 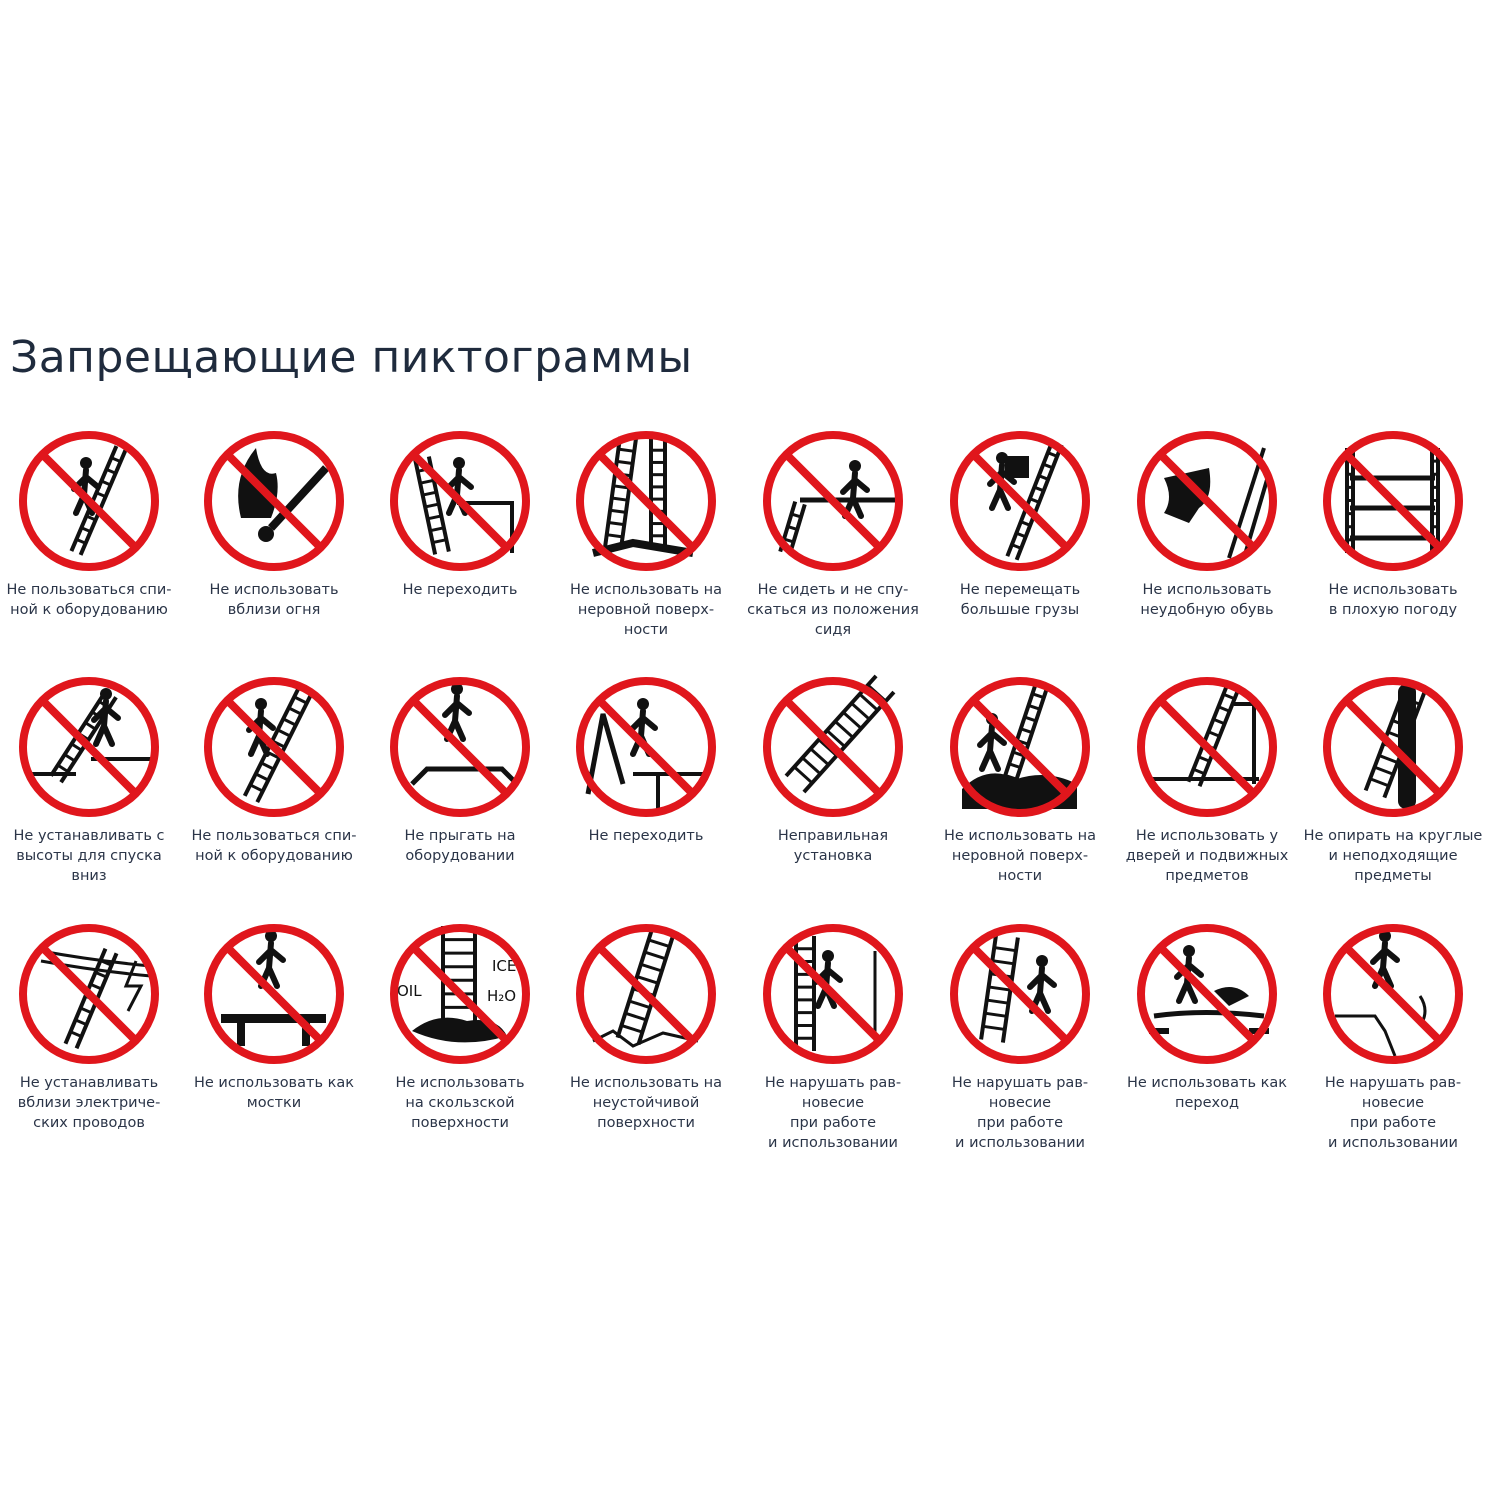 I want to click on electric-wires-icon, so click(x=89, y=994).